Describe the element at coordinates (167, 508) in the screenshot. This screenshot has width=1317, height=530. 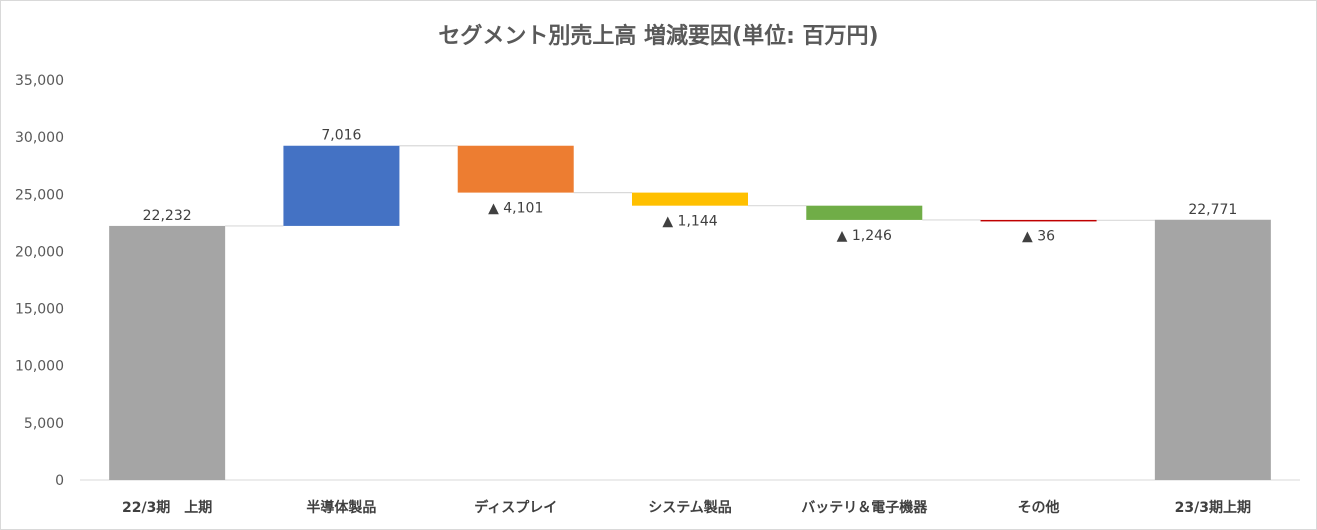
I see `category-label: 22/3期 上期` at that location.